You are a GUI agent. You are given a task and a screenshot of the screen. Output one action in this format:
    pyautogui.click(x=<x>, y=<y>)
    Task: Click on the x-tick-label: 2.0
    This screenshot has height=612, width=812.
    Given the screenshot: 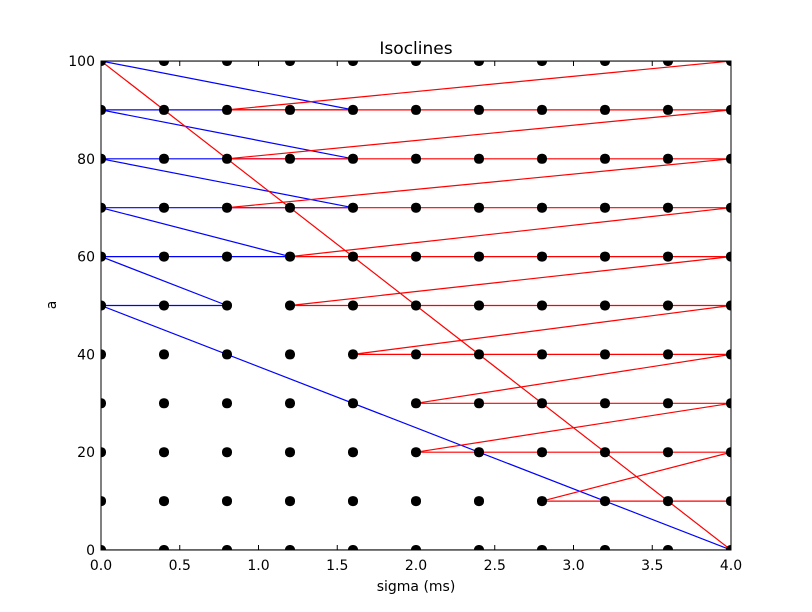 What is the action you would take?
    pyautogui.click(x=416, y=566)
    